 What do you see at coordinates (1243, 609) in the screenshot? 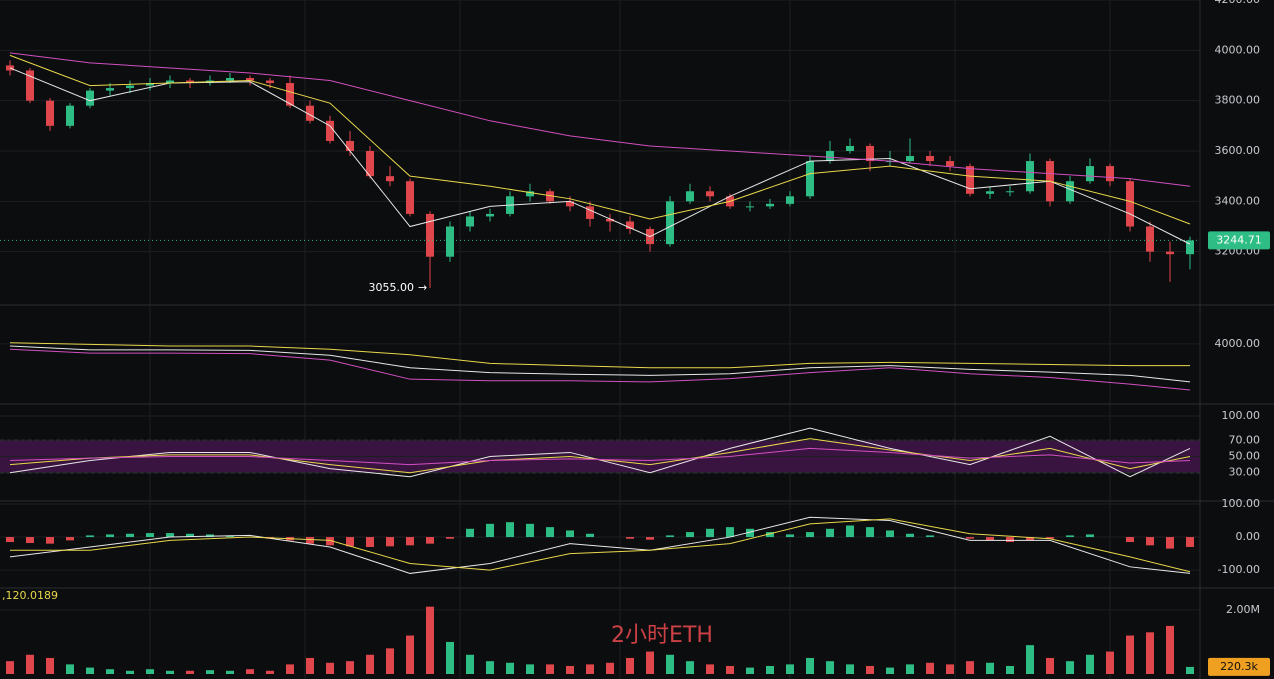
I see `y-tick-label: 2.00M` at bounding box center [1243, 609].